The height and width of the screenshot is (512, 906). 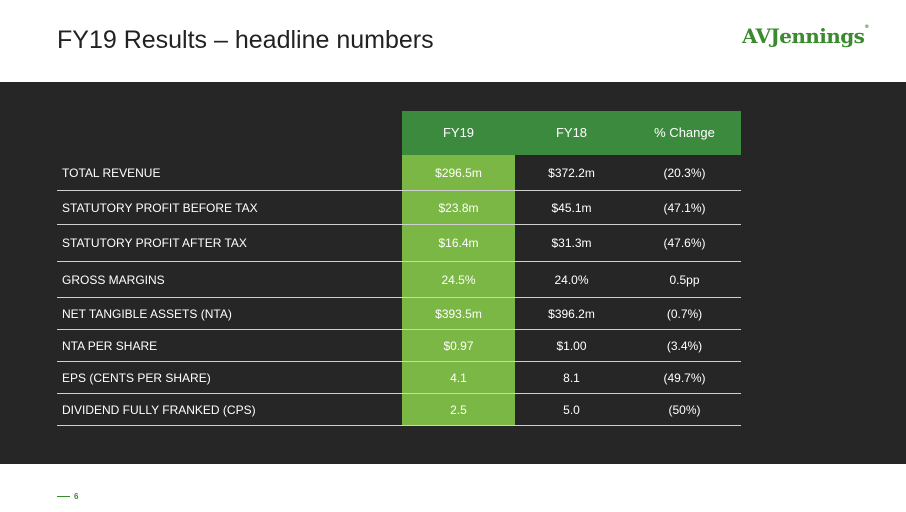 What do you see at coordinates (458, 279) in the screenshot?
I see `fy19-value: 24.5%` at bounding box center [458, 279].